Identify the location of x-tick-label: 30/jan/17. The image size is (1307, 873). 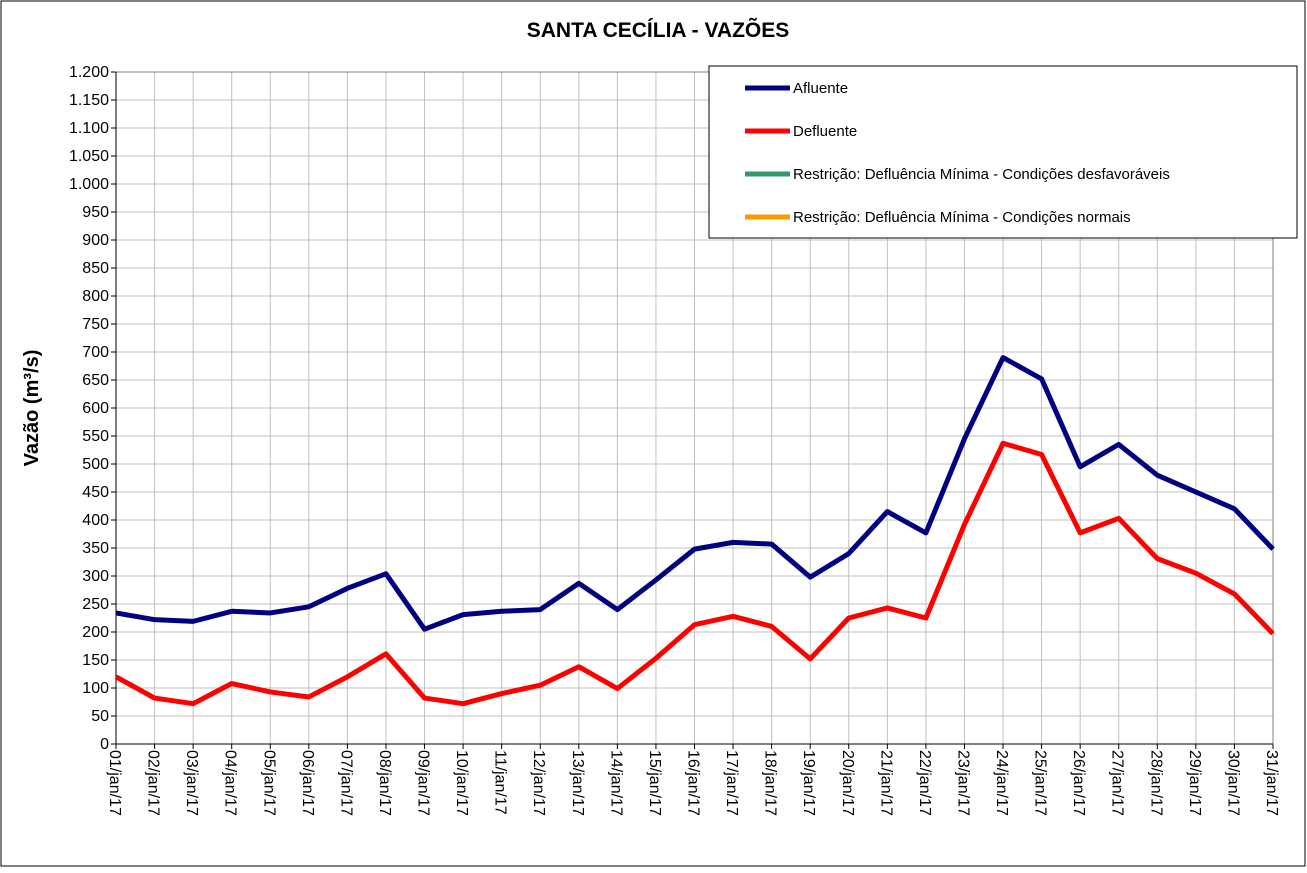
(1232, 783).